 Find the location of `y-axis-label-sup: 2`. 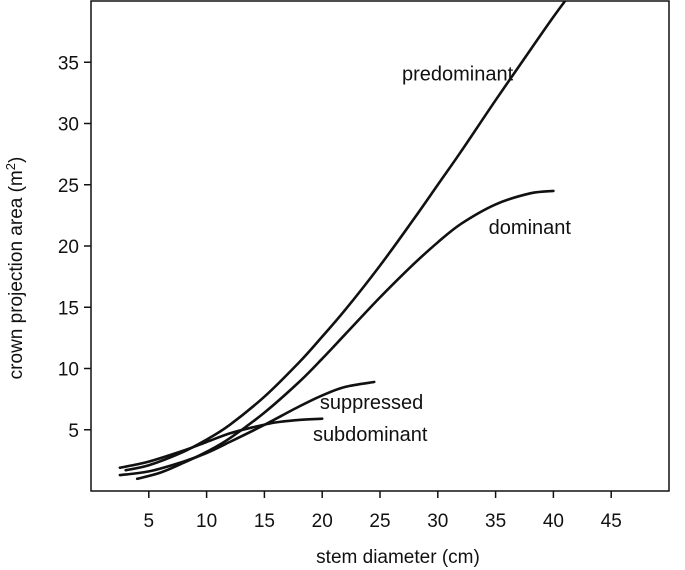

y-axis-label-sup: 2 is located at coordinates (10, 166).